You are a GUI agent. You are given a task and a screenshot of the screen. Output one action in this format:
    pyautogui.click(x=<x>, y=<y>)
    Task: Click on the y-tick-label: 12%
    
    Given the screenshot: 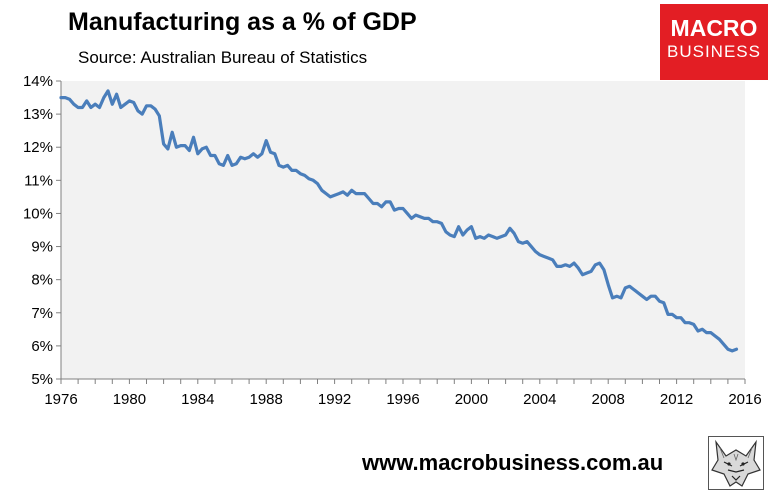 What is the action you would take?
    pyautogui.click(x=38, y=147)
    